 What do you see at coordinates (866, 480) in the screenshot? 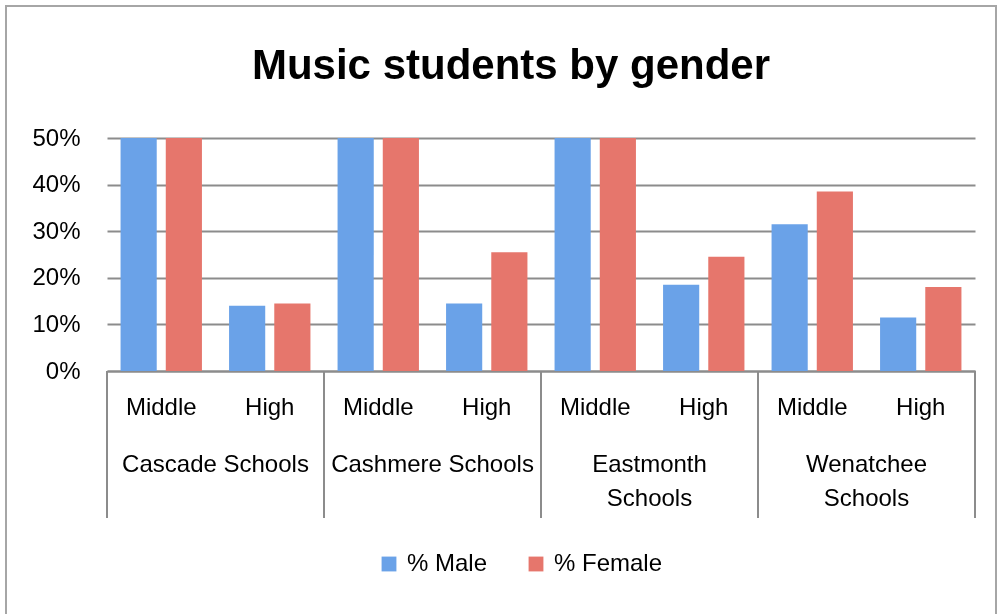
I see `text: Wenatchee Schools` at bounding box center [866, 480].